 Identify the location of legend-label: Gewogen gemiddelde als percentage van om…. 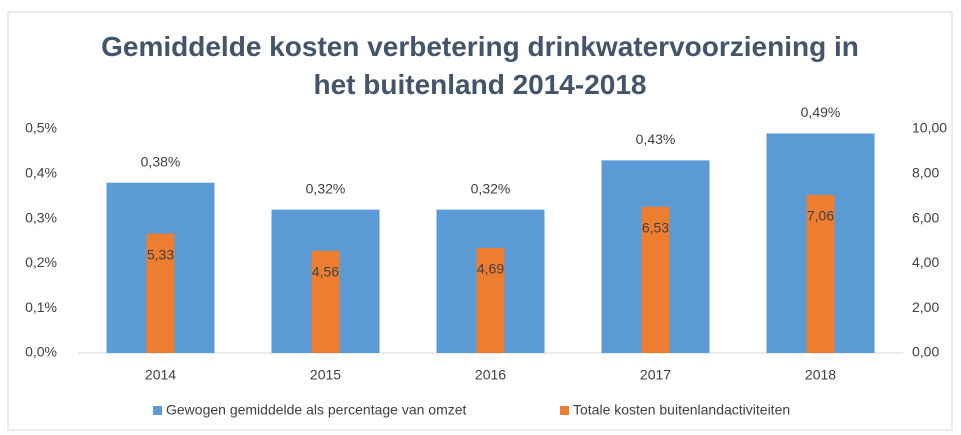
(316, 410).